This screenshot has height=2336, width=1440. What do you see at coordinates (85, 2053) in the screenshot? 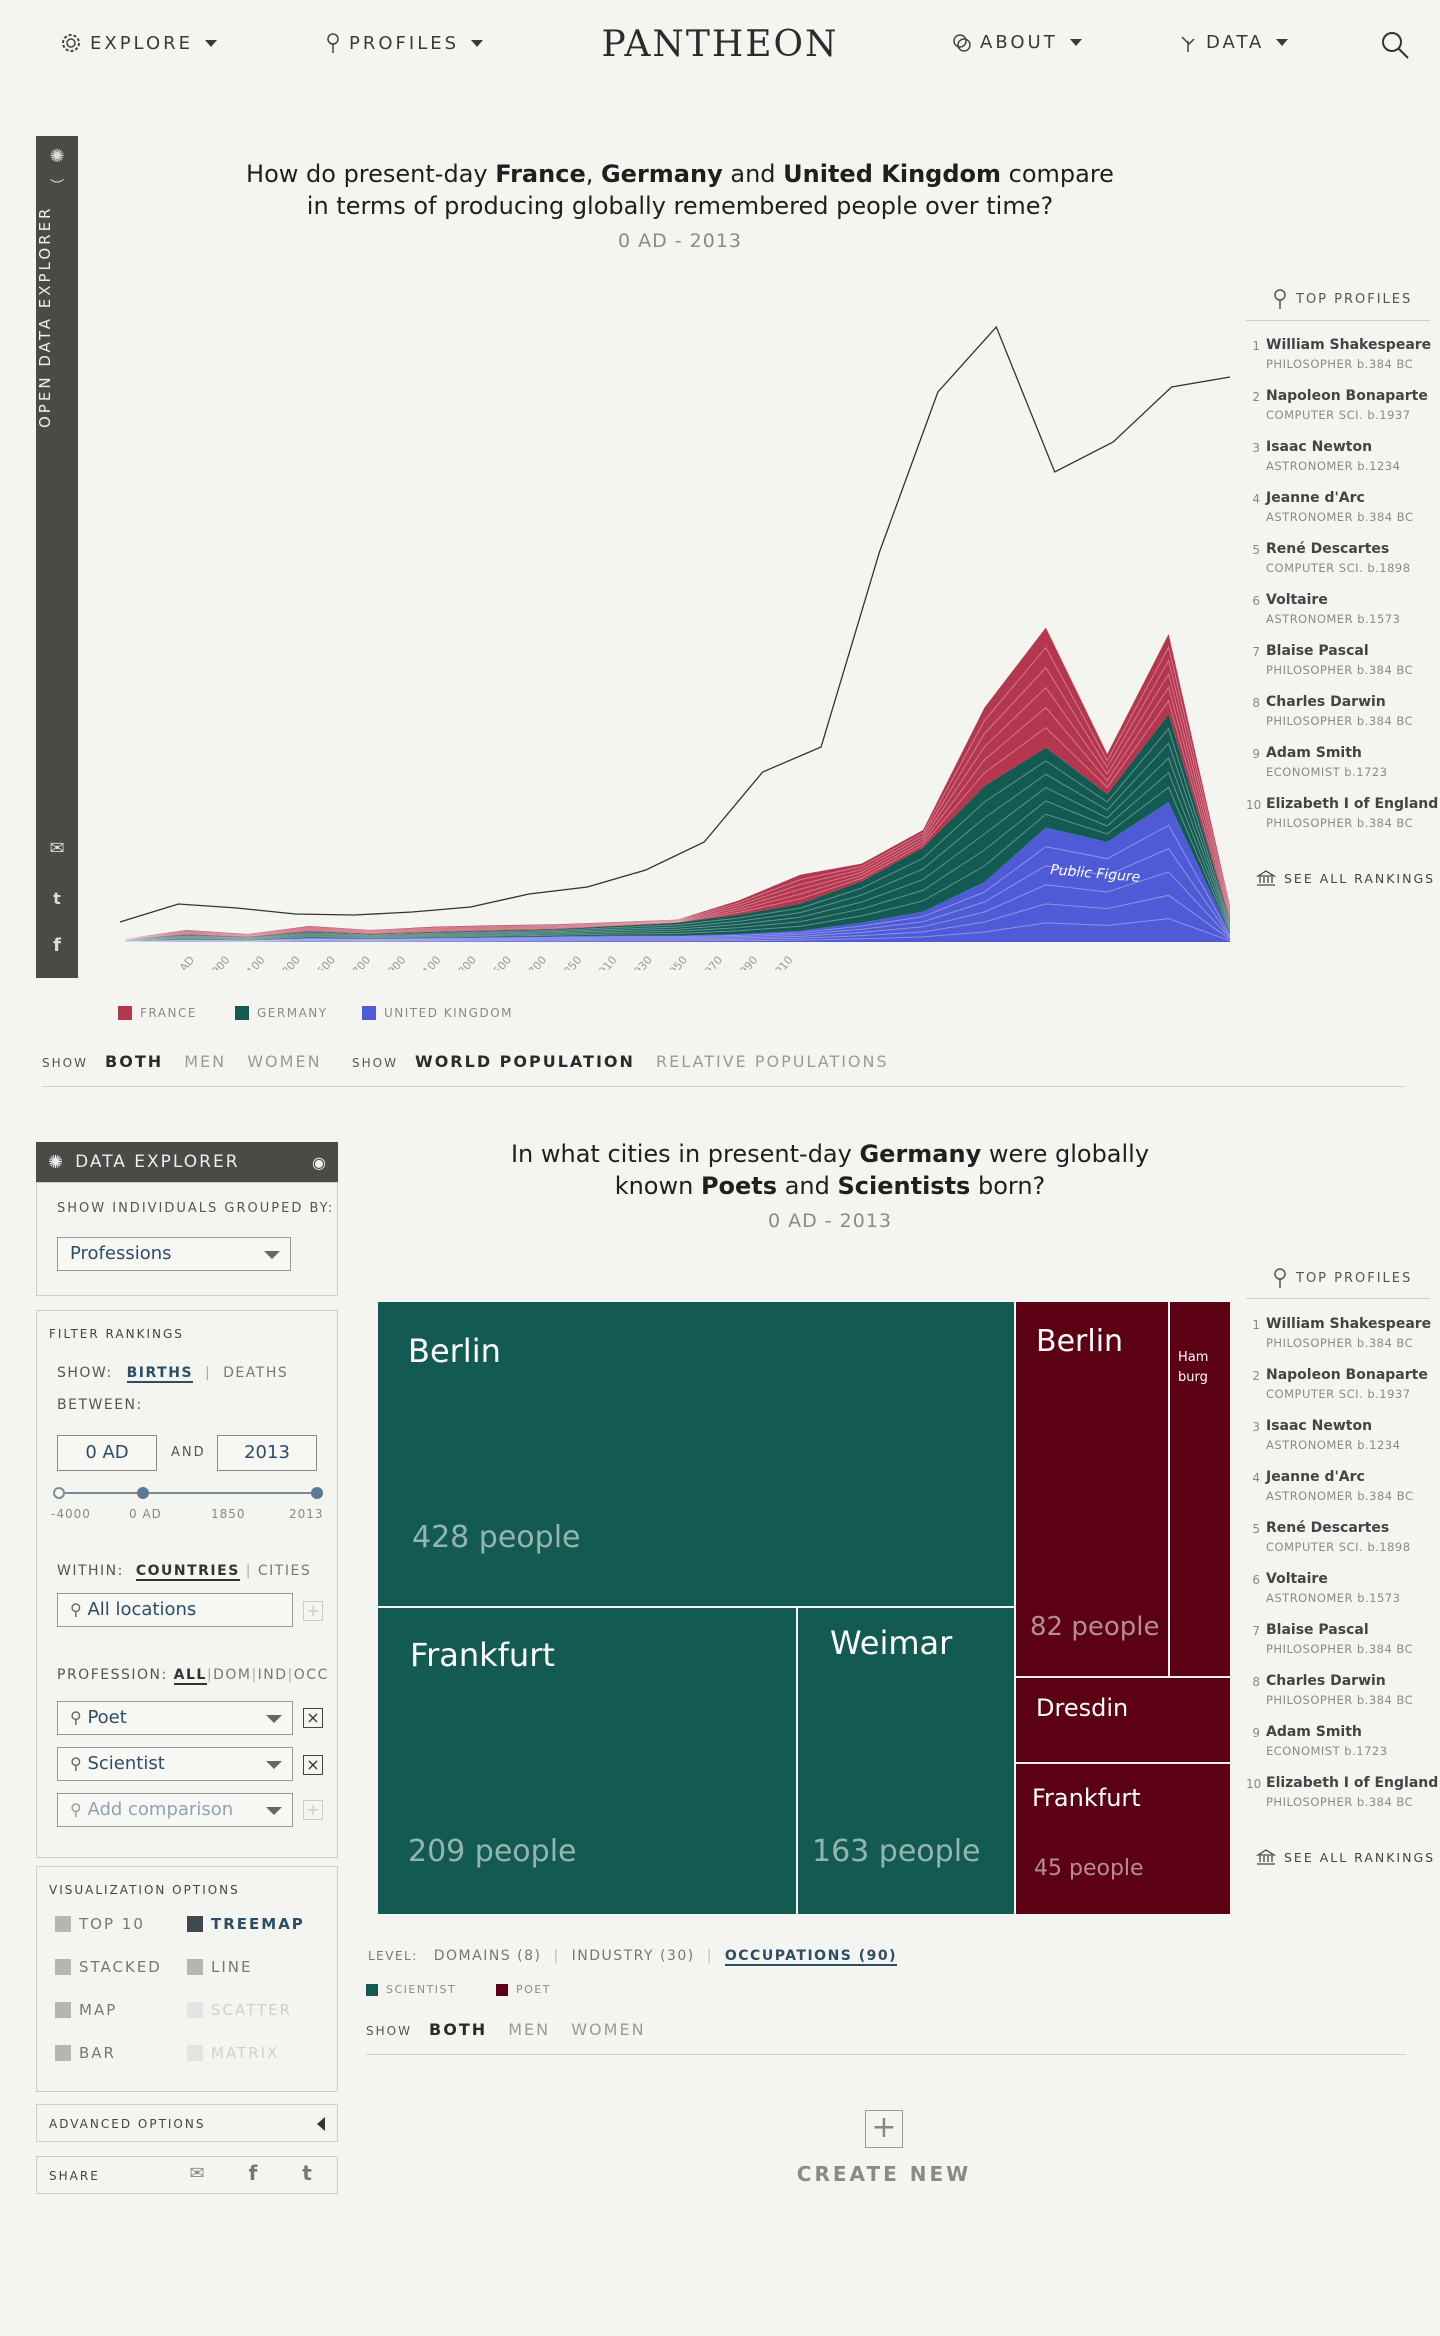
I see `vis-option-bar: BAR` at bounding box center [85, 2053].